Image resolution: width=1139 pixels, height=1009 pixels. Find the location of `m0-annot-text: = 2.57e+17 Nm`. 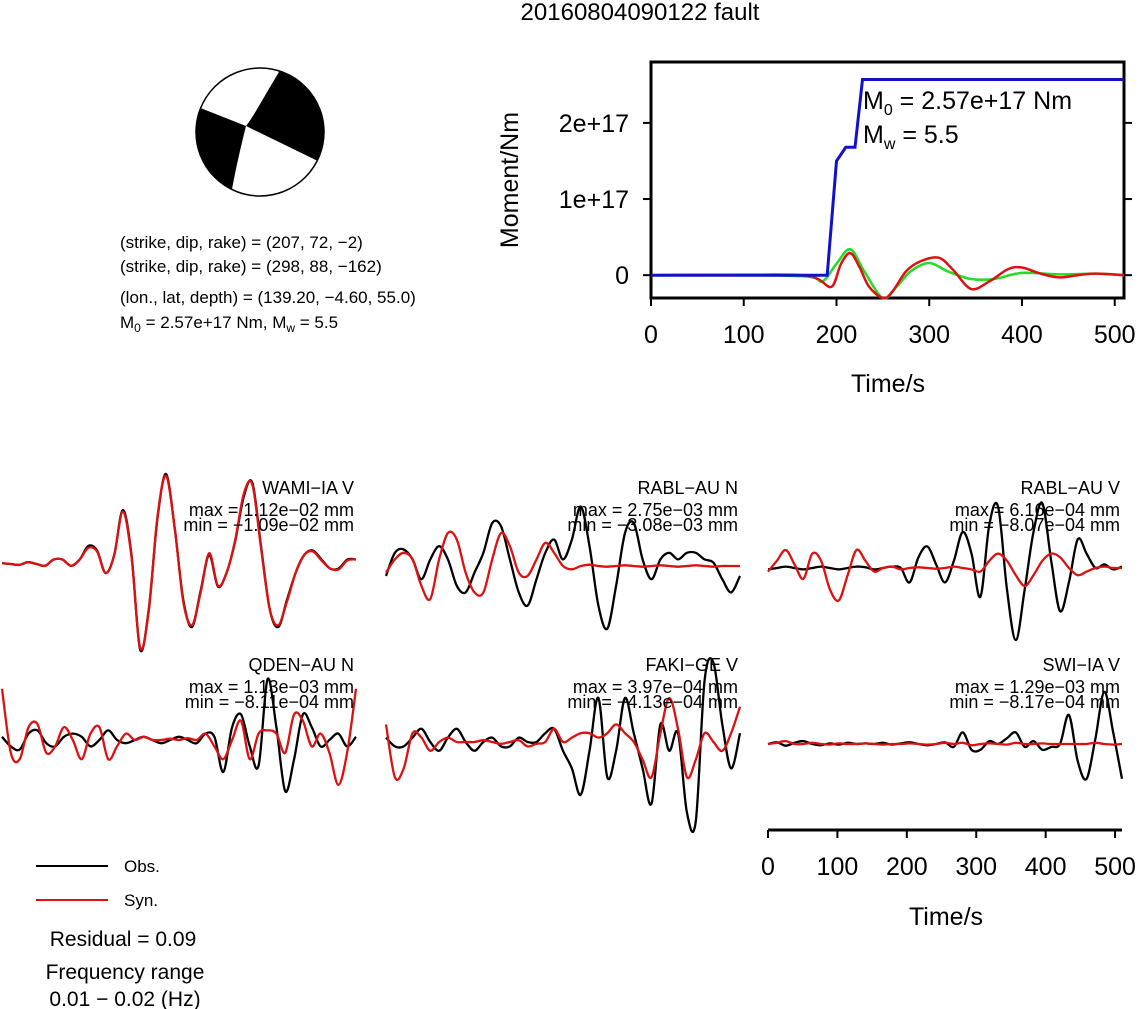

m0-annot-text: = 2.57e+17 Nm is located at coordinates (982, 101).